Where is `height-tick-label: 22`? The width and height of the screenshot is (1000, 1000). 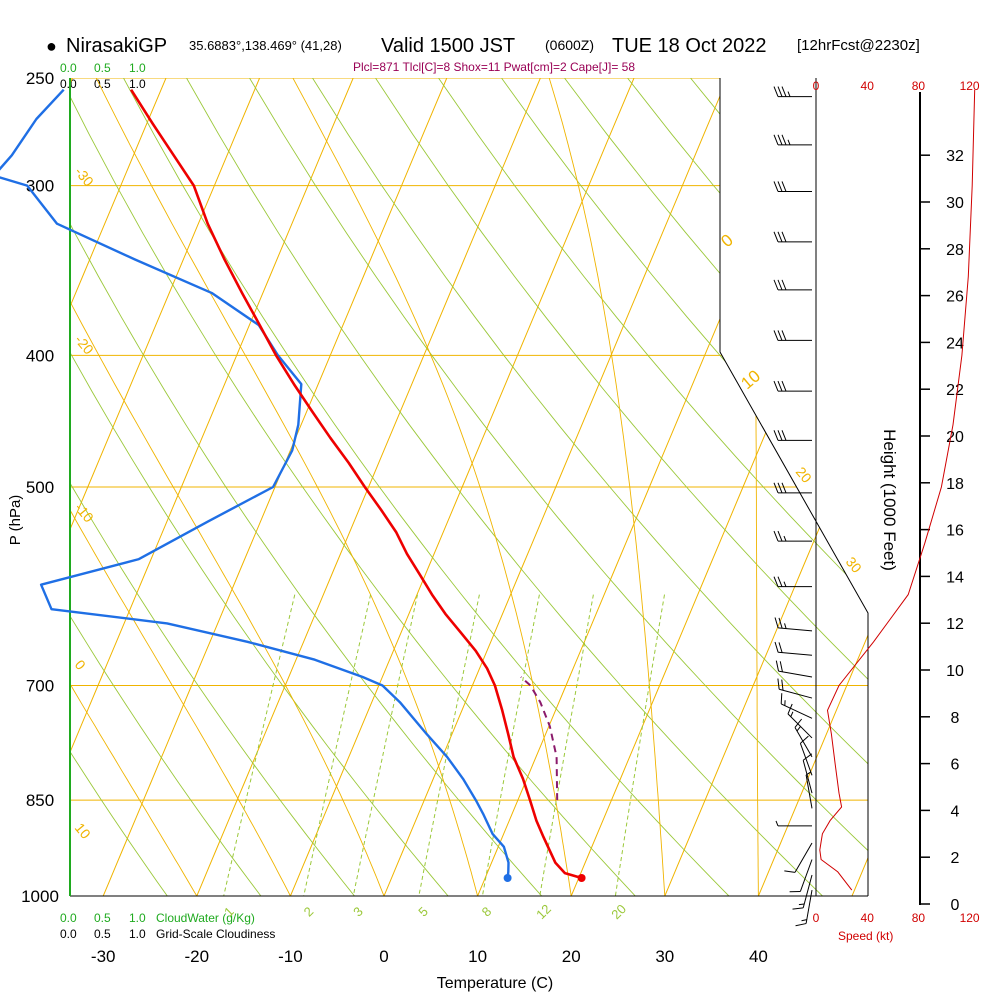 height-tick-label: 22 is located at coordinates (955, 390).